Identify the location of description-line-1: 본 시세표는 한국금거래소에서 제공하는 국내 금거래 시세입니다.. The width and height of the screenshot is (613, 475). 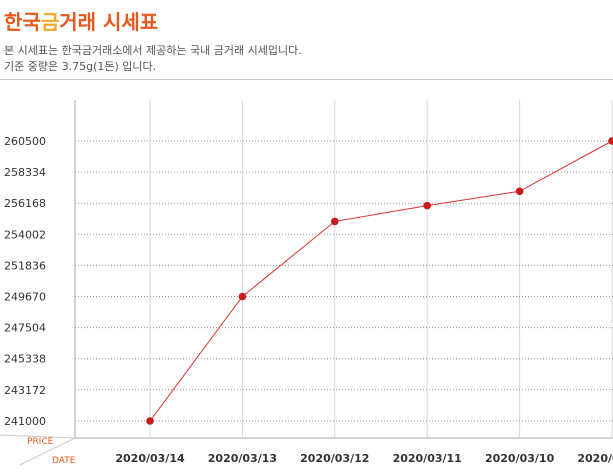
(153, 50).